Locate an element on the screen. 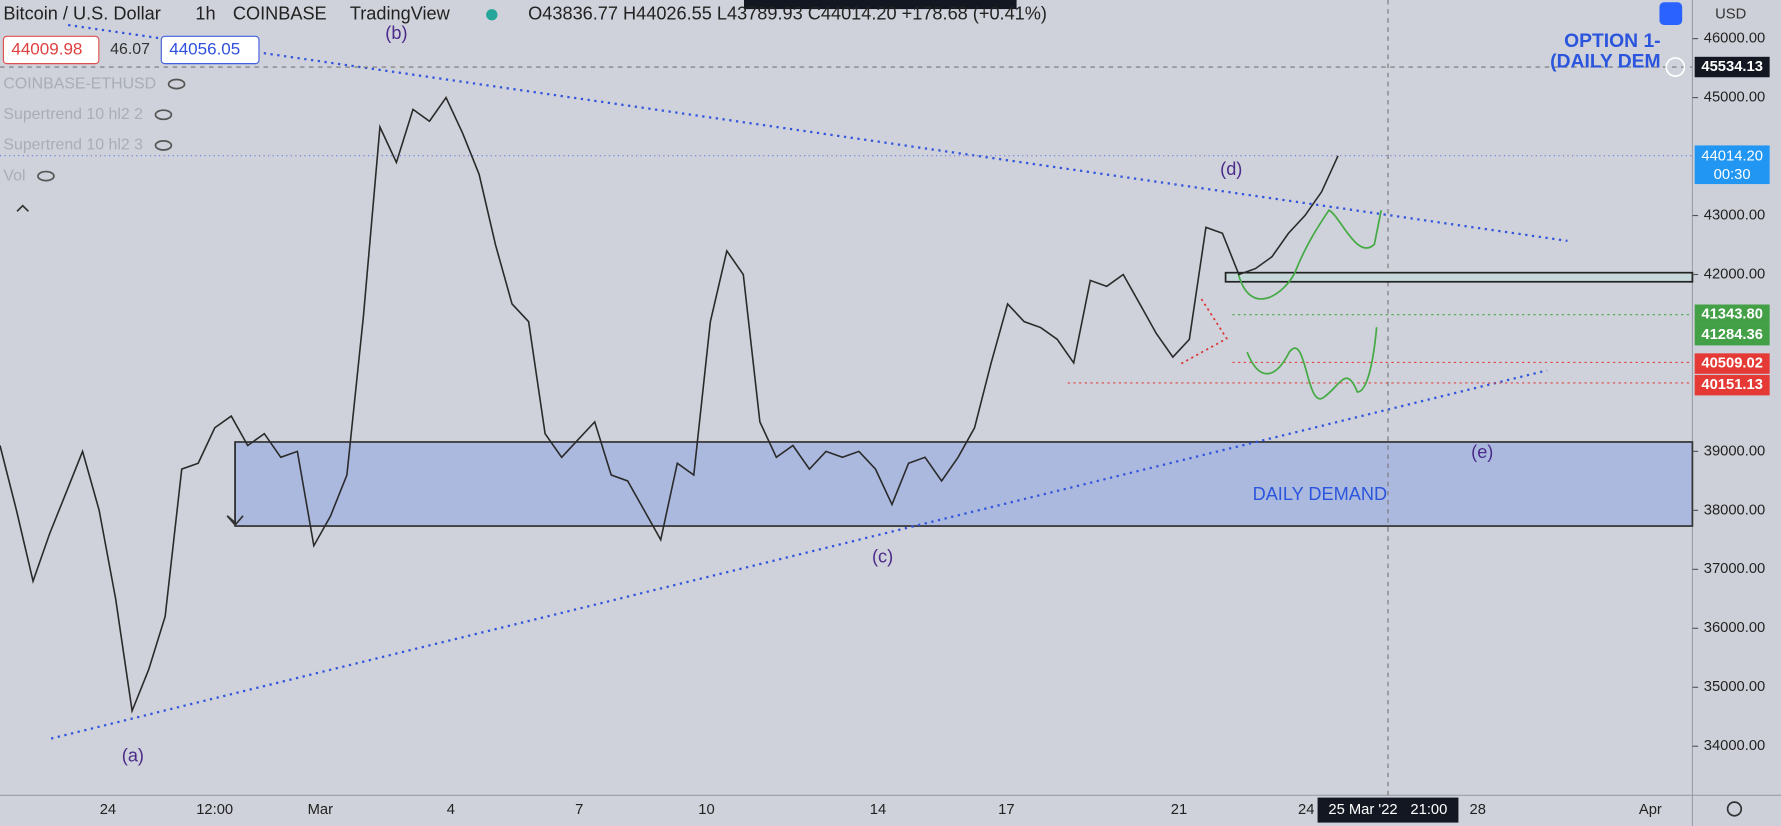 The height and width of the screenshot is (826, 1781). price-tick-label: 35000.00 is located at coordinates (1735, 687).